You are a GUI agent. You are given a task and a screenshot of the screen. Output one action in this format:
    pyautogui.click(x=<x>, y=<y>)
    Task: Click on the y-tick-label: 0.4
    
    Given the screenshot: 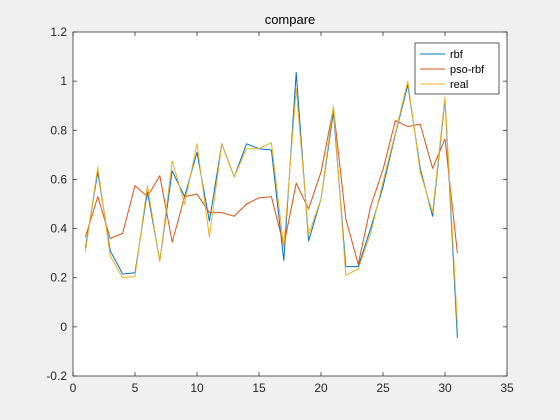 What is the action you would take?
    pyautogui.click(x=58, y=229)
    